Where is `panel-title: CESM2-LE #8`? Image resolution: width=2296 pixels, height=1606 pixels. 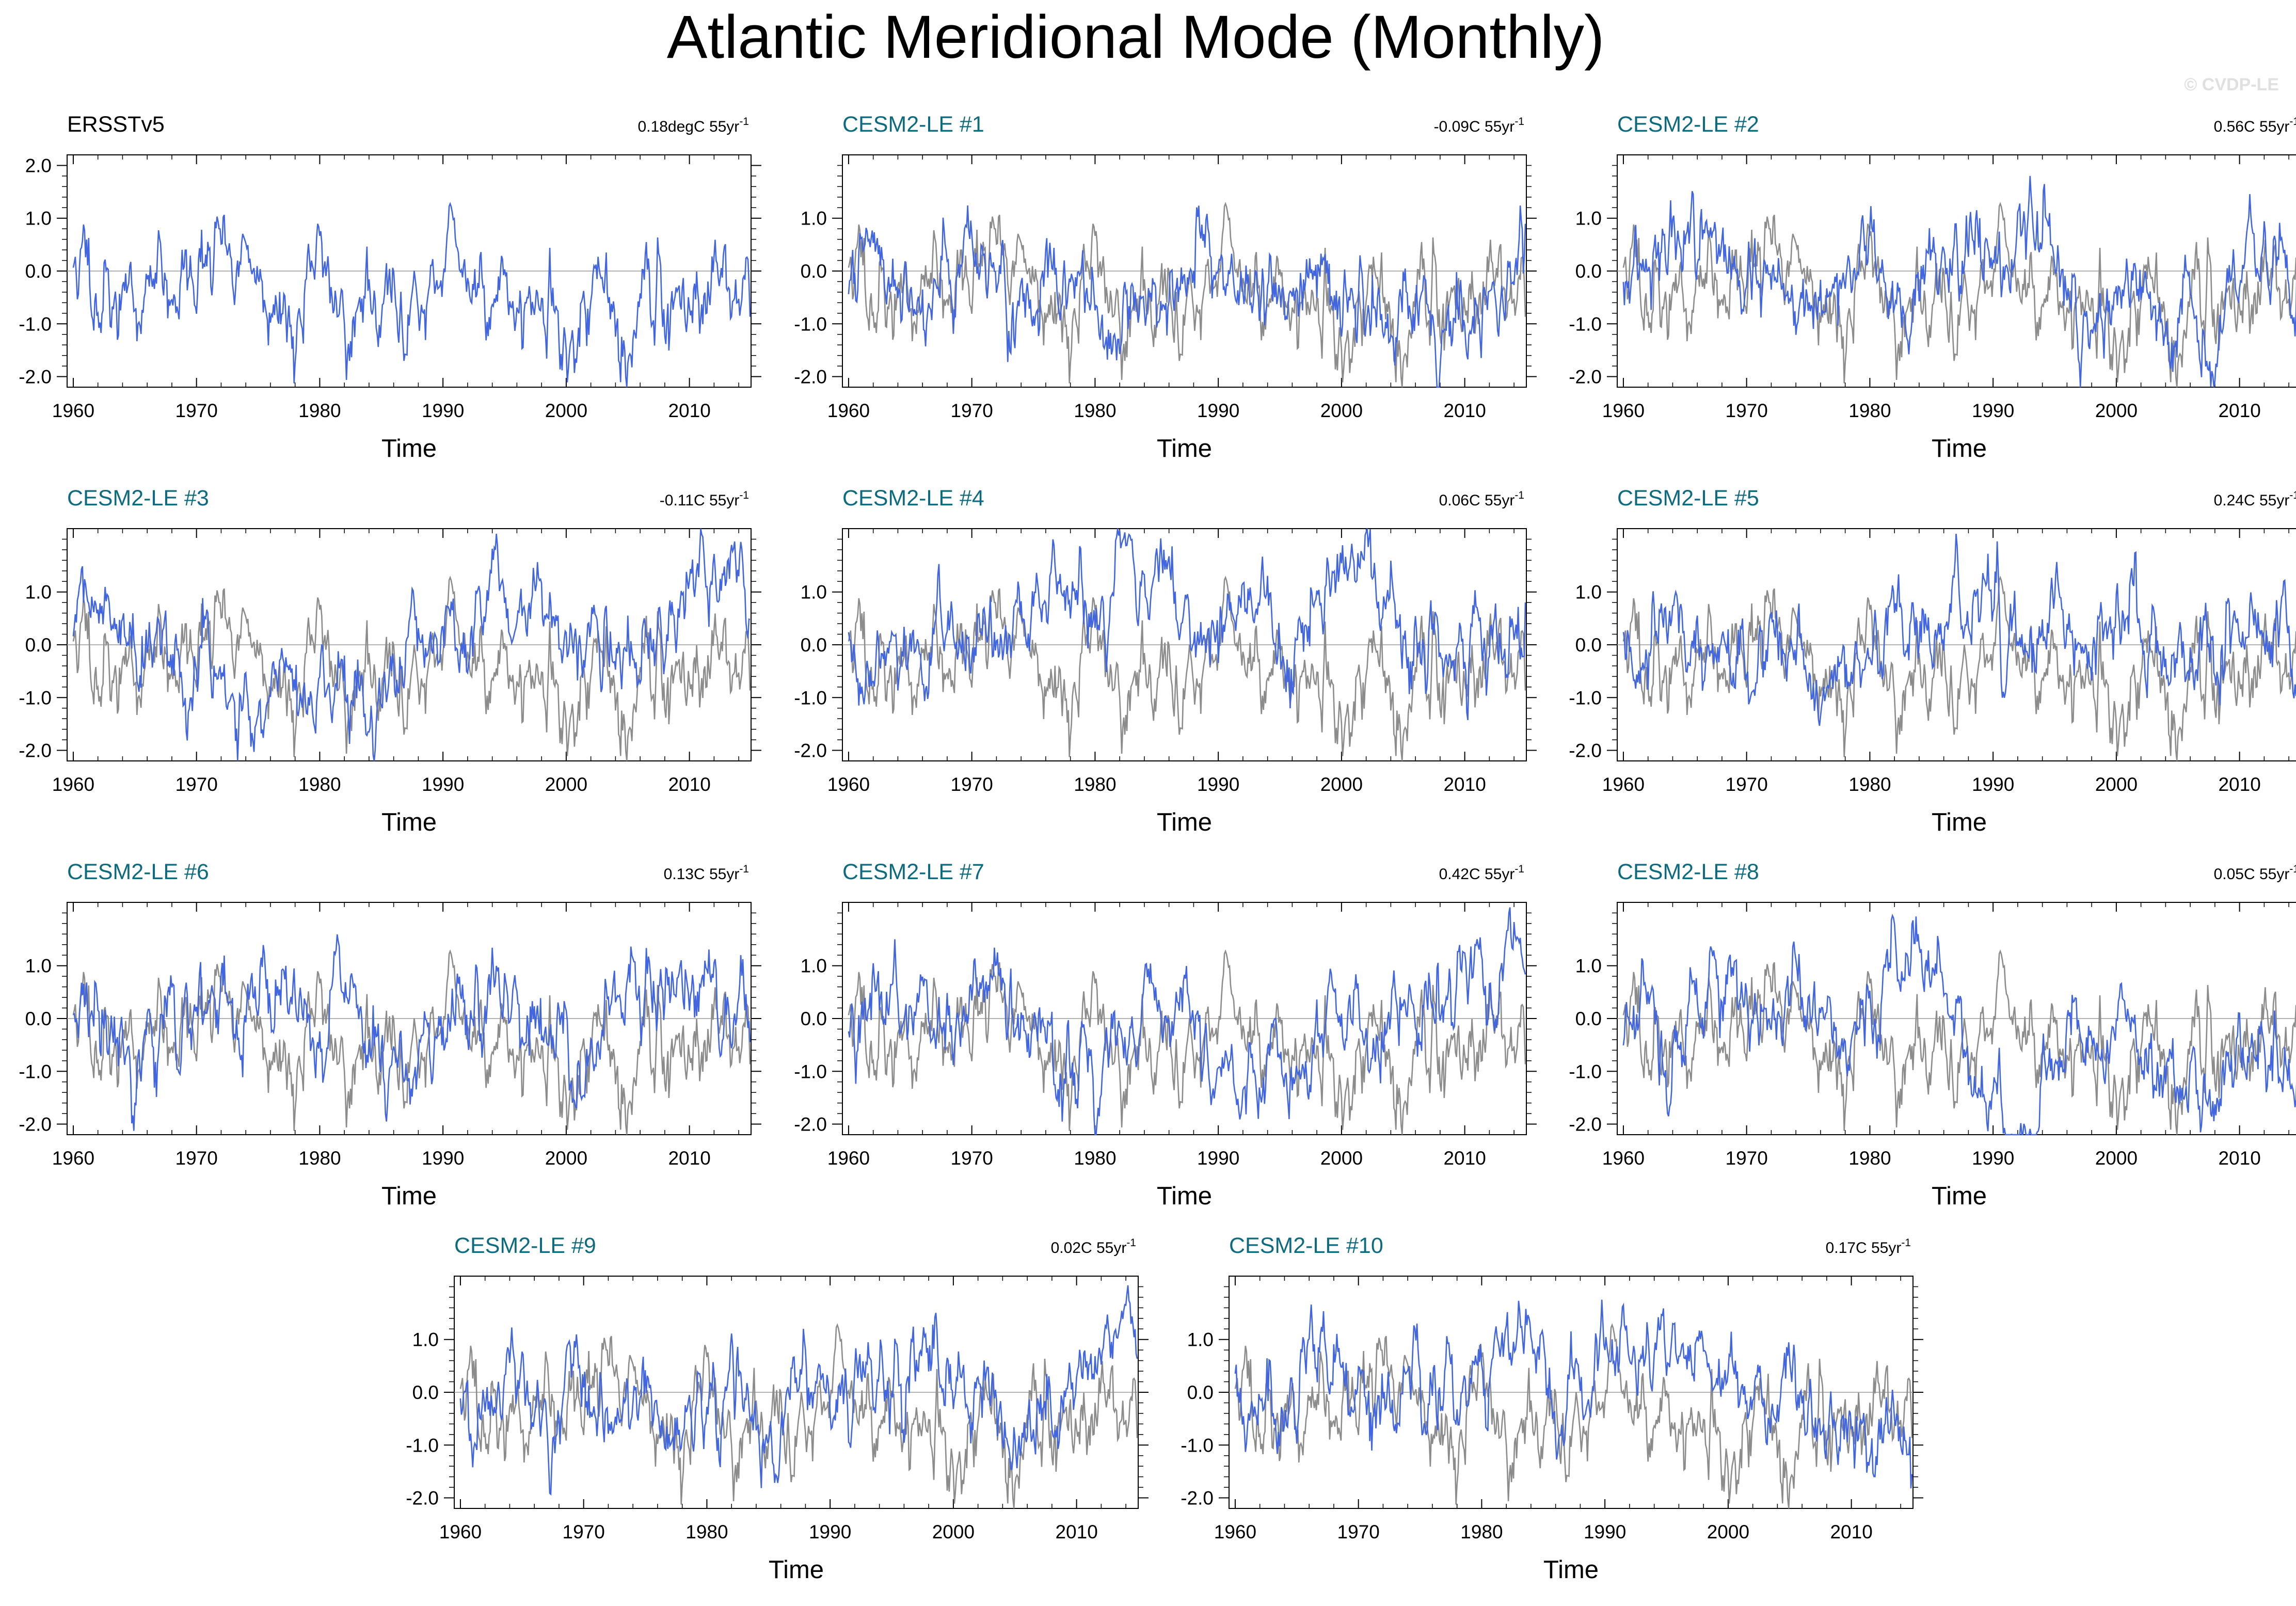
panel-title: CESM2-LE #8 is located at coordinates (1688, 872).